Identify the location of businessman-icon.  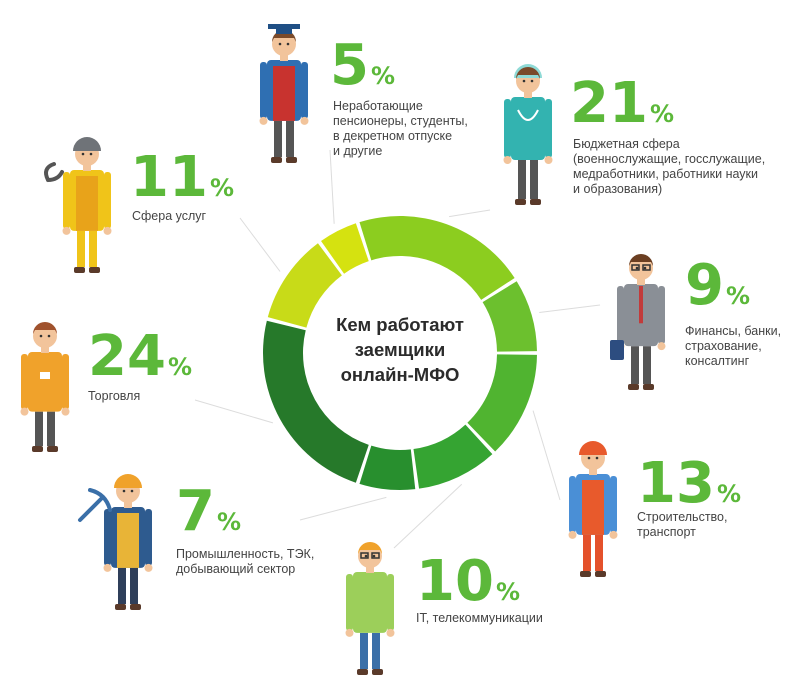
(638, 322).